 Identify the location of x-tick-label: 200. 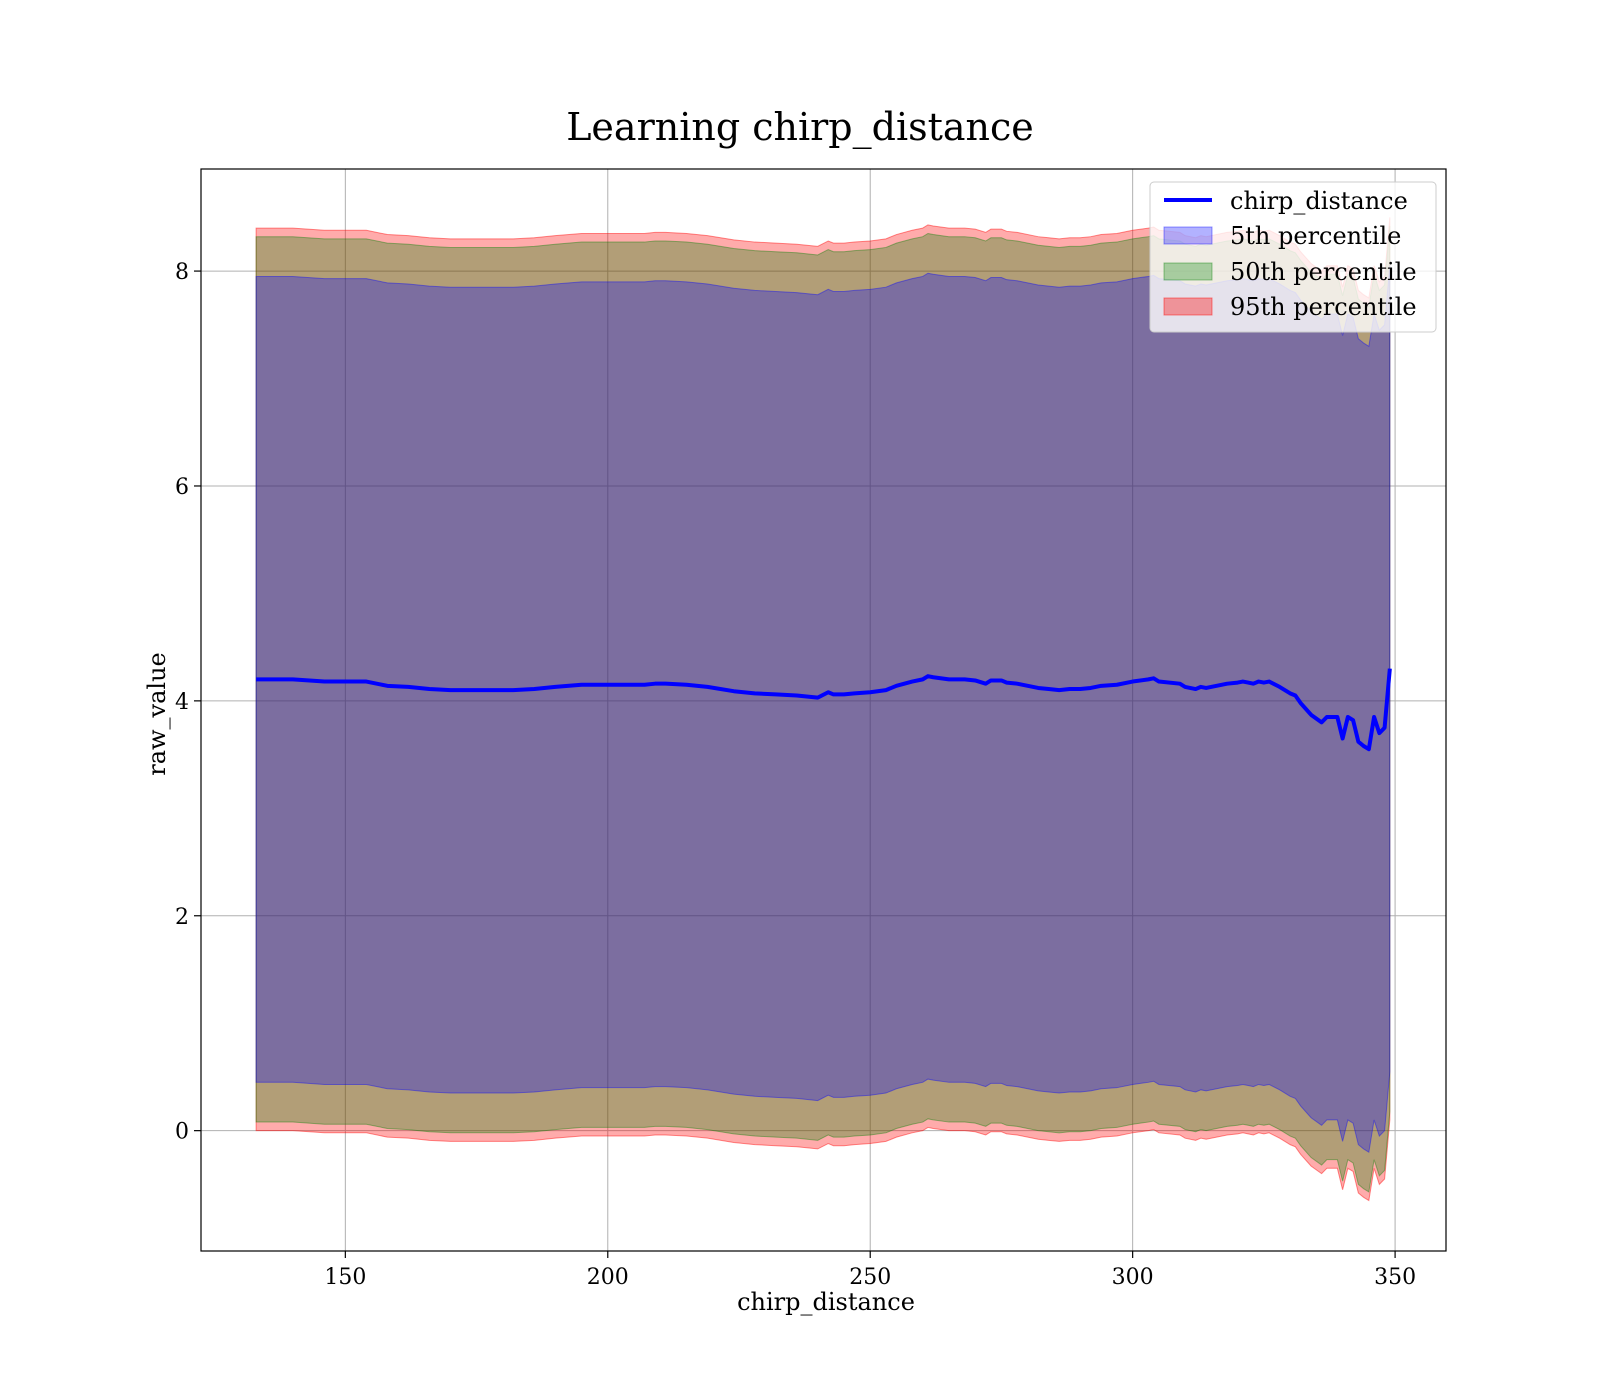
(608, 1277).